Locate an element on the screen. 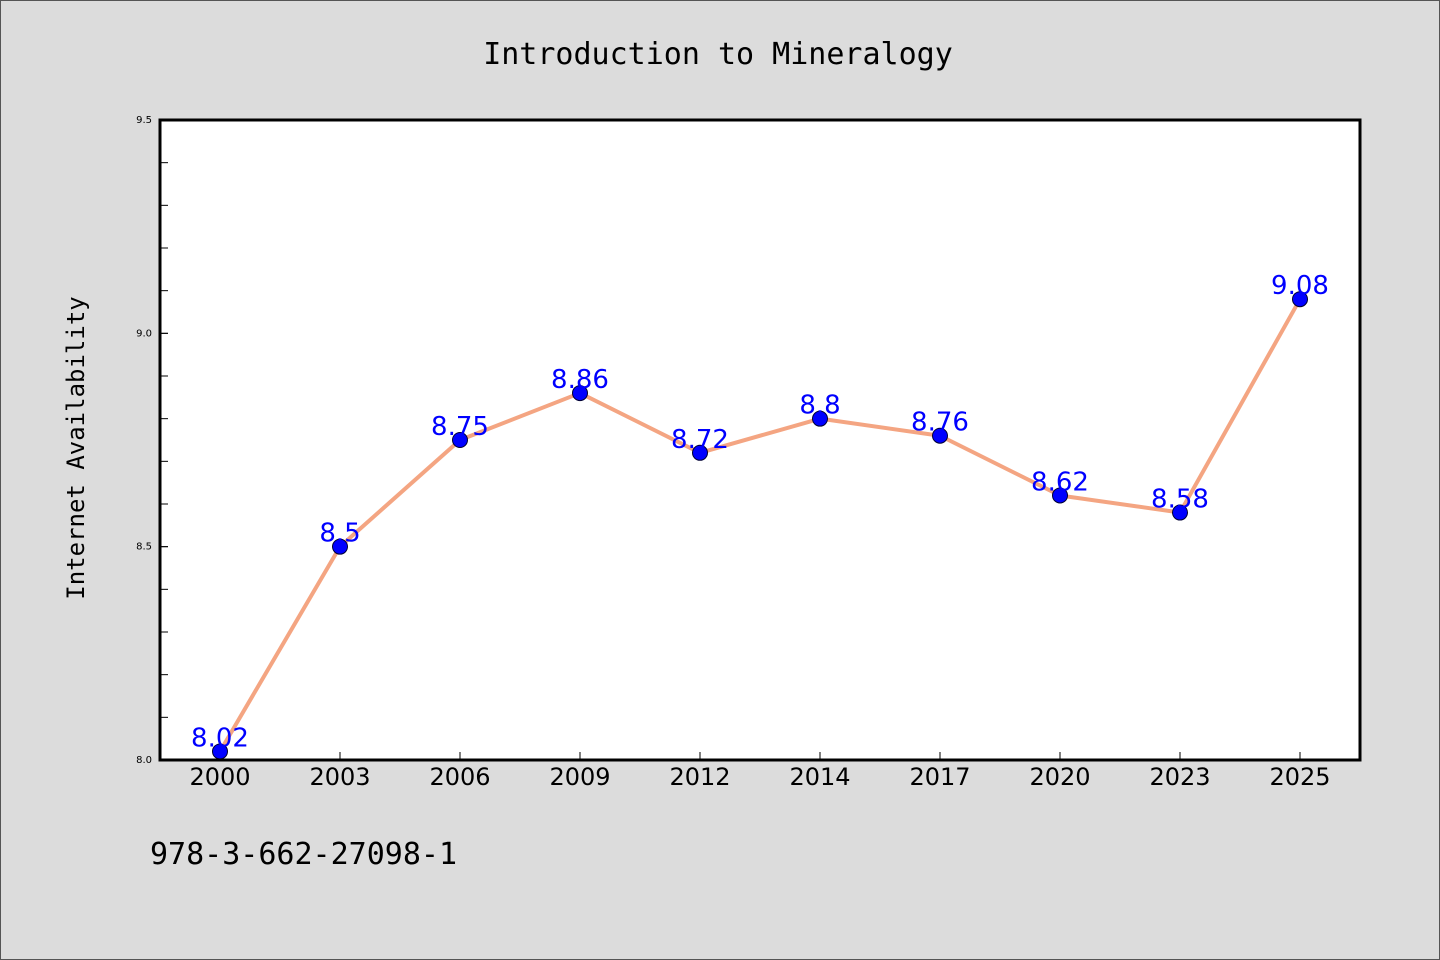 The height and width of the screenshot is (960, 1440). chart-title: Introduction to Mineralogy is located at coordinates (718, 54).